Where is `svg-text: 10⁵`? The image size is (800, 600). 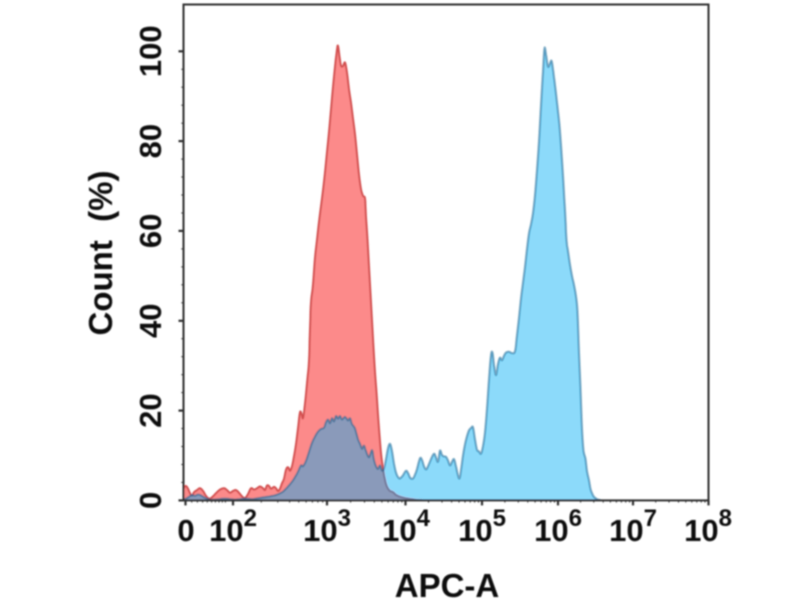 svg-text: 10⁵ is located at coordinates (482, 526).